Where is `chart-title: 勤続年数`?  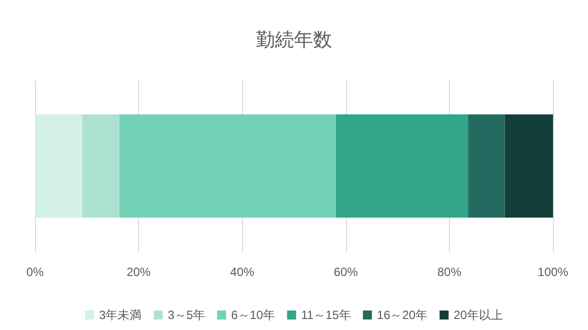
chart-title: 勤続年数 is located at coordinates (294, 40).